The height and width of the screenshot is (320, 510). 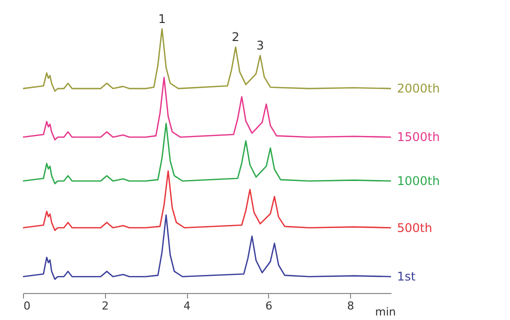 What do you see at coordinates (418, 89) in the screenshot?
I see `series-label: 2000th` at bounding box center [418, 89].